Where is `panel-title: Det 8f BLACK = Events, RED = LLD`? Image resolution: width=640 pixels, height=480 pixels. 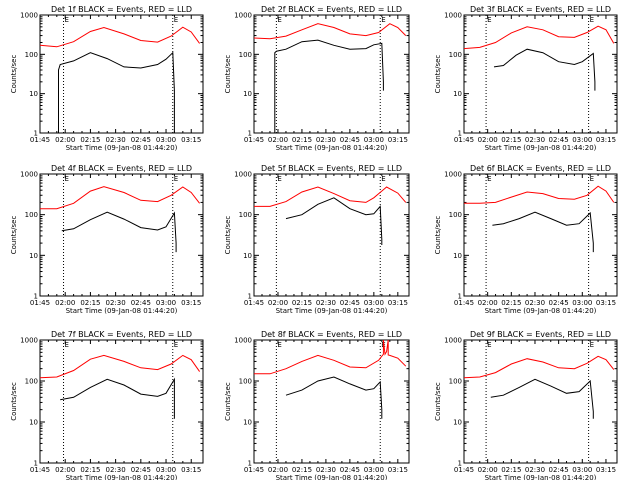
panel-title: Det 8f BLACK = Events, RED = LLD is located at coordinates (331, 334).